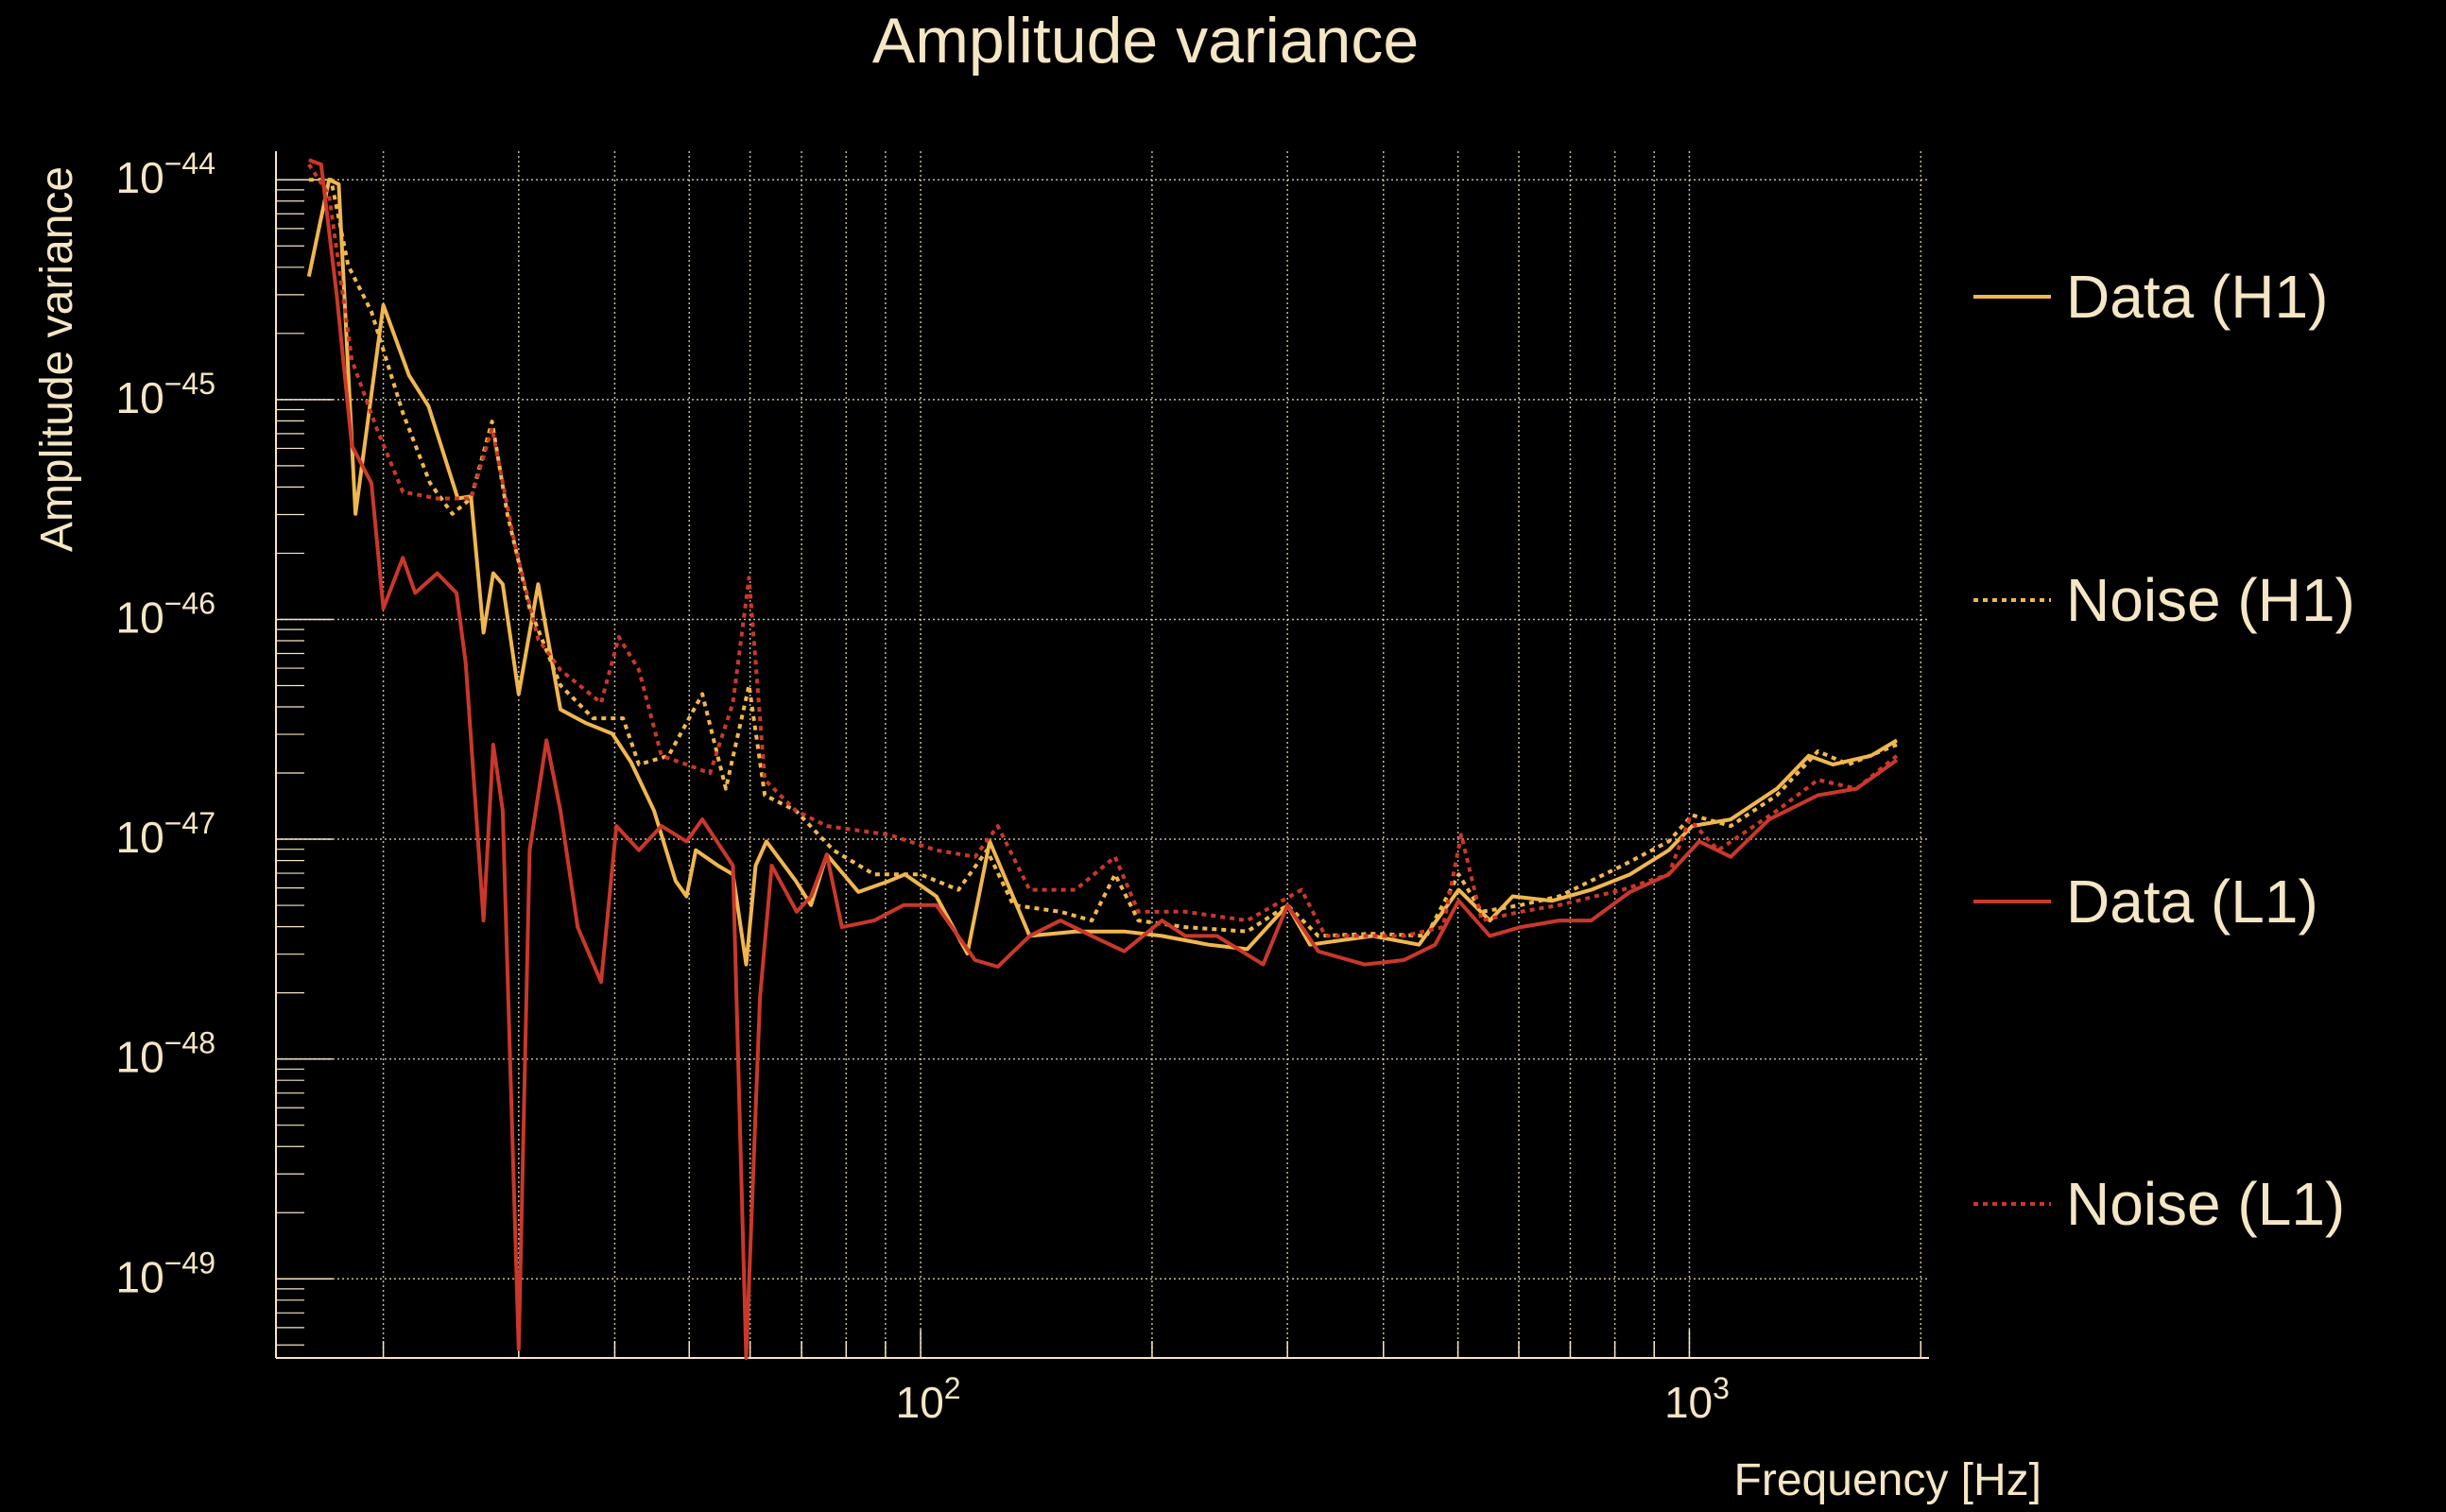 Image resolution: width=2446 pixels, height=1512 pixels. What do you see at coordinates (189, 1263) in the screenshot?
I see `y-tick-exponent: −49` at bounding box center [189, 1263].